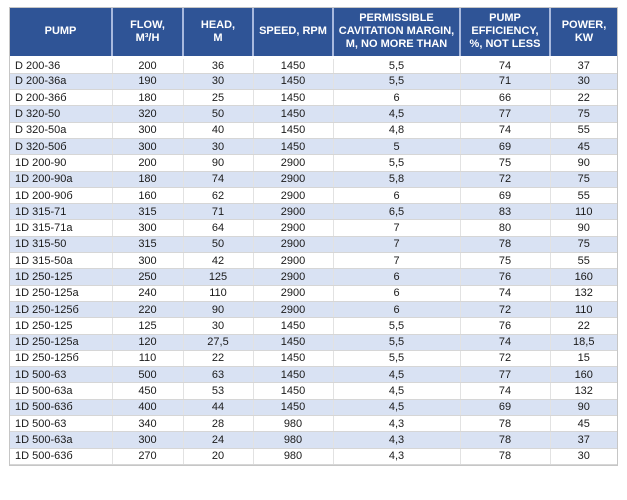 Image resolution: width=627 pixels, height=500 pixels. Describe the element at coordinates (505, 375) in the screenshot. I see `value-cell-efficiency: 77` at that location.